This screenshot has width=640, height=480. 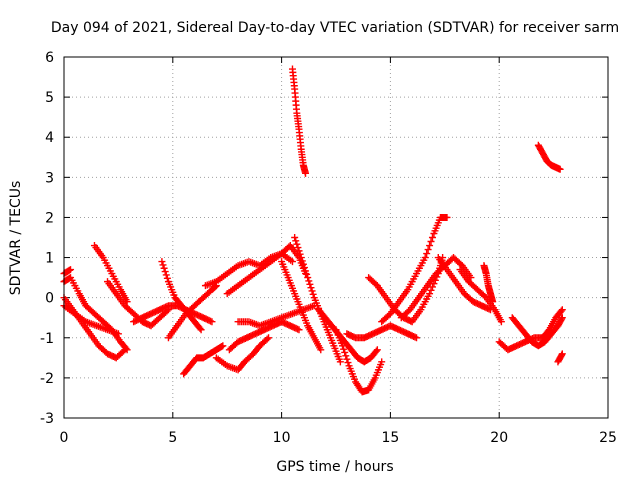 What do you see at coordinates (47, 339) in the screenshot?
I see `y-tick-label: -1` at bounding box center [47, 339].